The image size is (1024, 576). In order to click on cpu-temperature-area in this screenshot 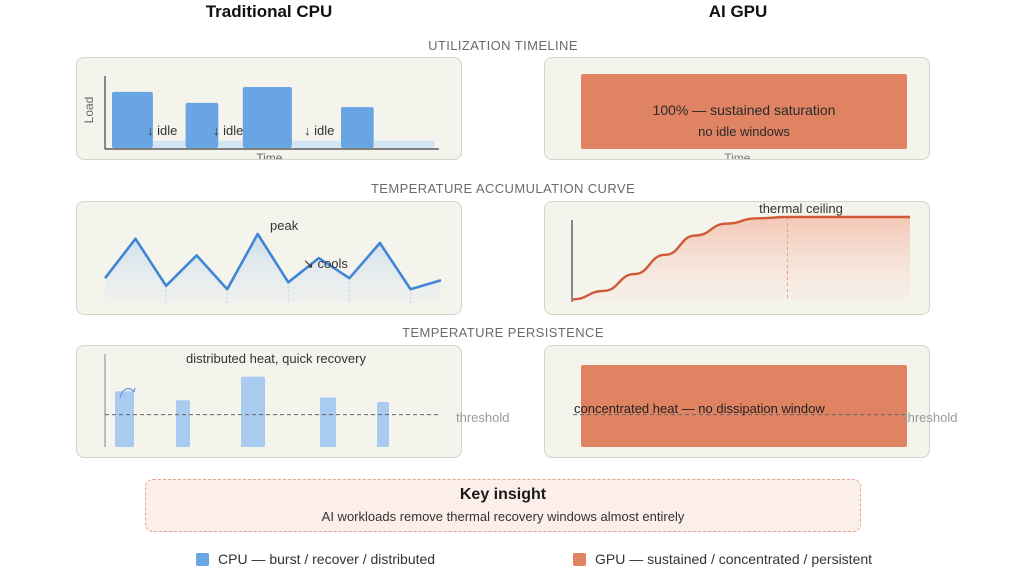, I will do `click(273, 268)`.